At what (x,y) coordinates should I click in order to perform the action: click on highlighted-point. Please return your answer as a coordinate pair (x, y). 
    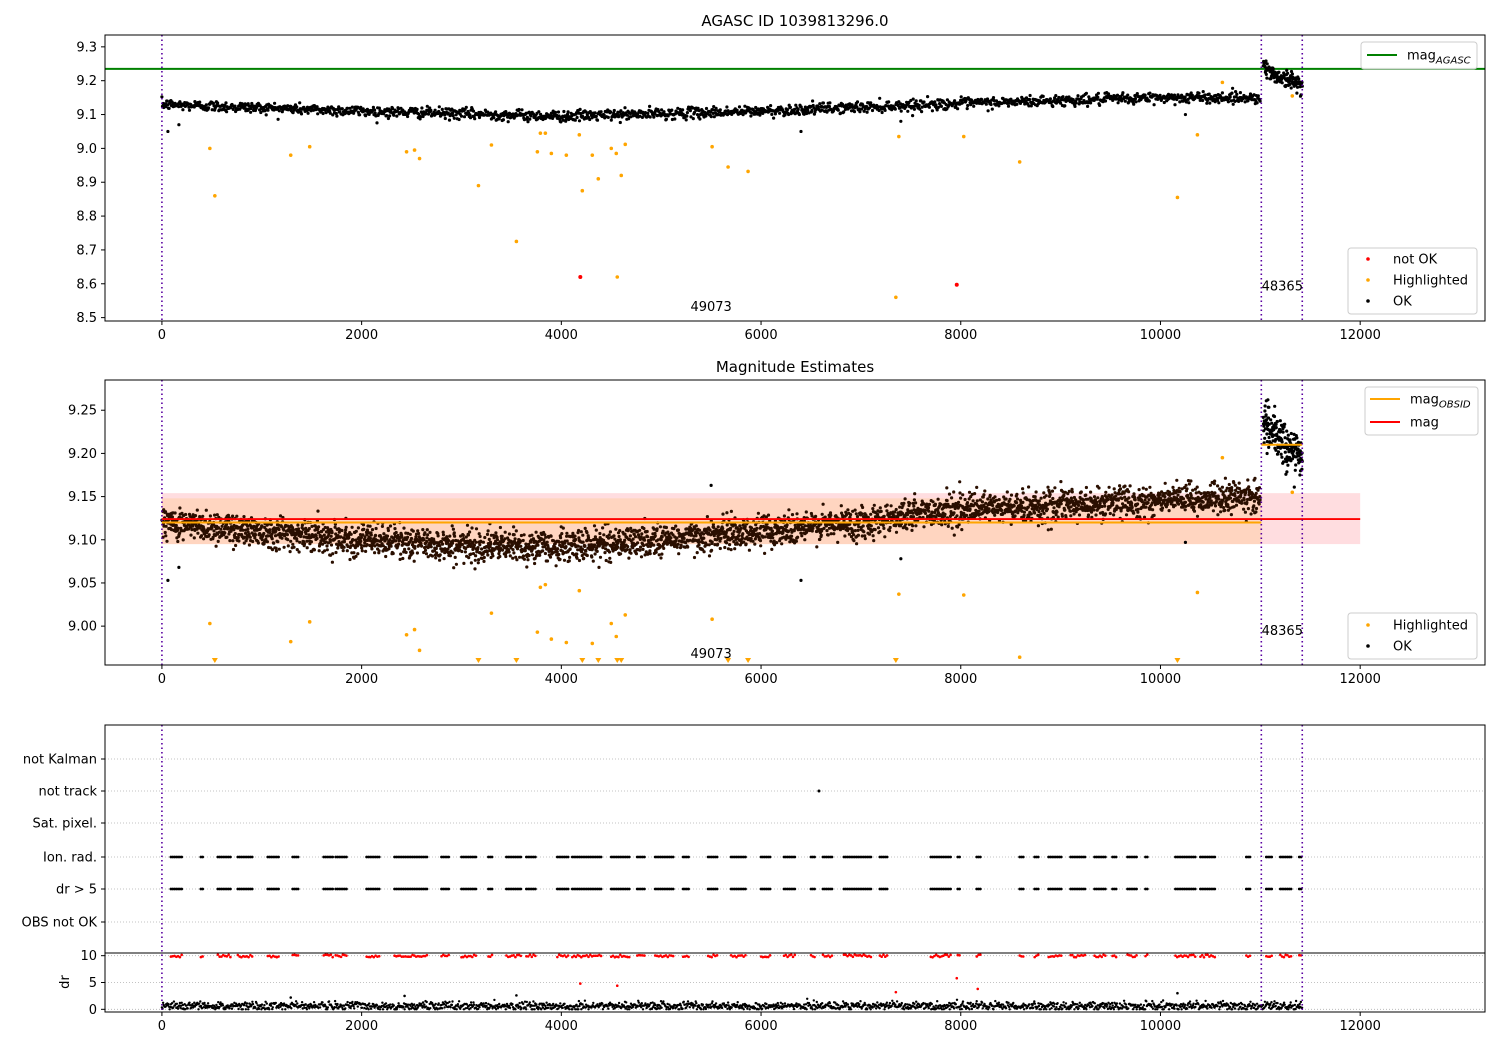
    Looking at the image, I should click on (617, 277).